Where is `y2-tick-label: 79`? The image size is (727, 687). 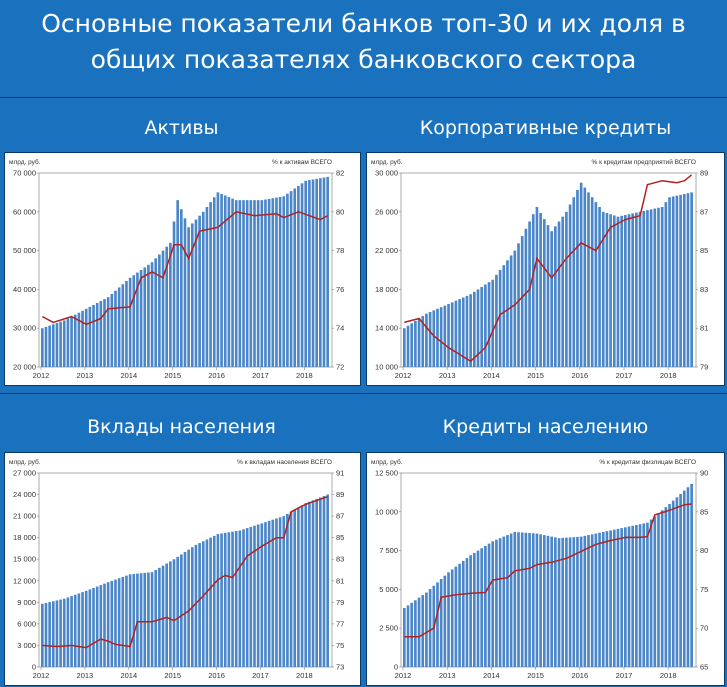
y2-tick-label: 79 is located at coordinates (704, 367).